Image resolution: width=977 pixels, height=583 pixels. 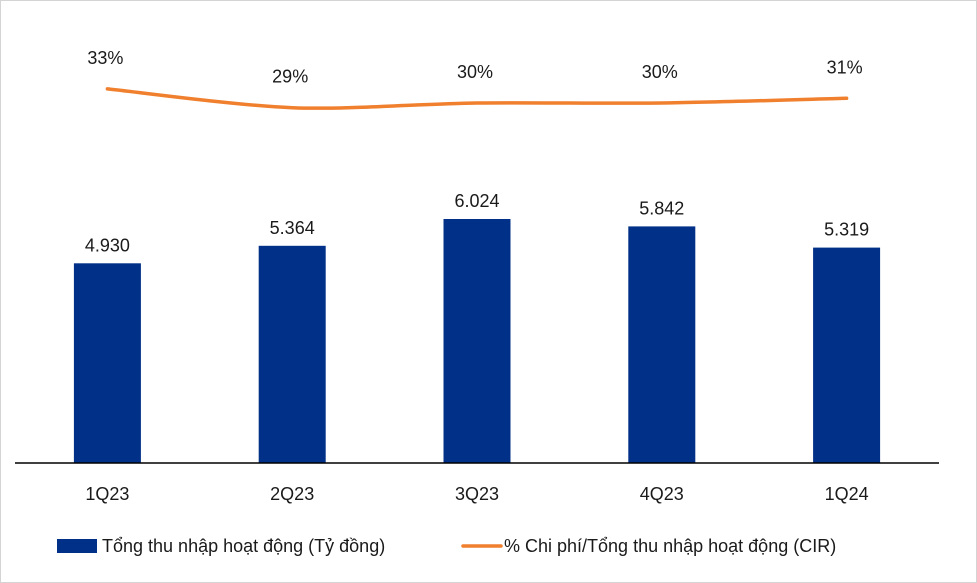 What do you see at coordinates (107, 363) in the screenshot?
I see `bar-1q23` at bounding box center [107, 363].